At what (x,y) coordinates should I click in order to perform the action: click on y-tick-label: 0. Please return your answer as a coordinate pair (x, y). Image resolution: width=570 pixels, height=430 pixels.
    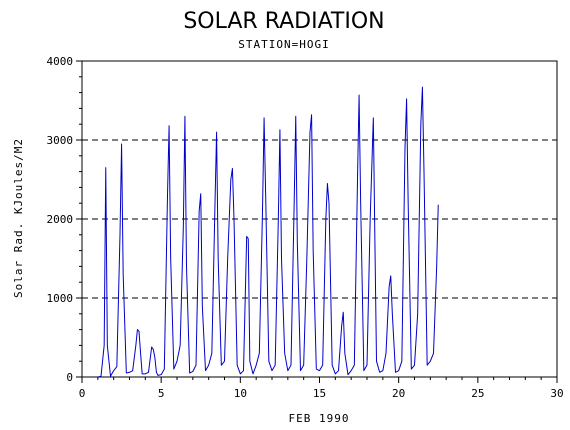
    Looking at the image, I should click on (69, 377).